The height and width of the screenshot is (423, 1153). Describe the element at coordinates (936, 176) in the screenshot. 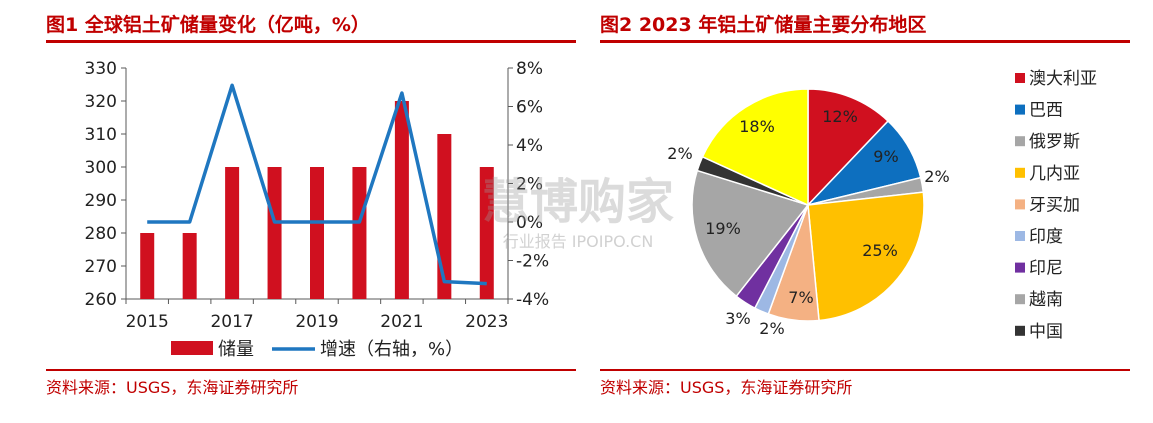

I see `pie-label-俄罗斯: 2%` at that location.